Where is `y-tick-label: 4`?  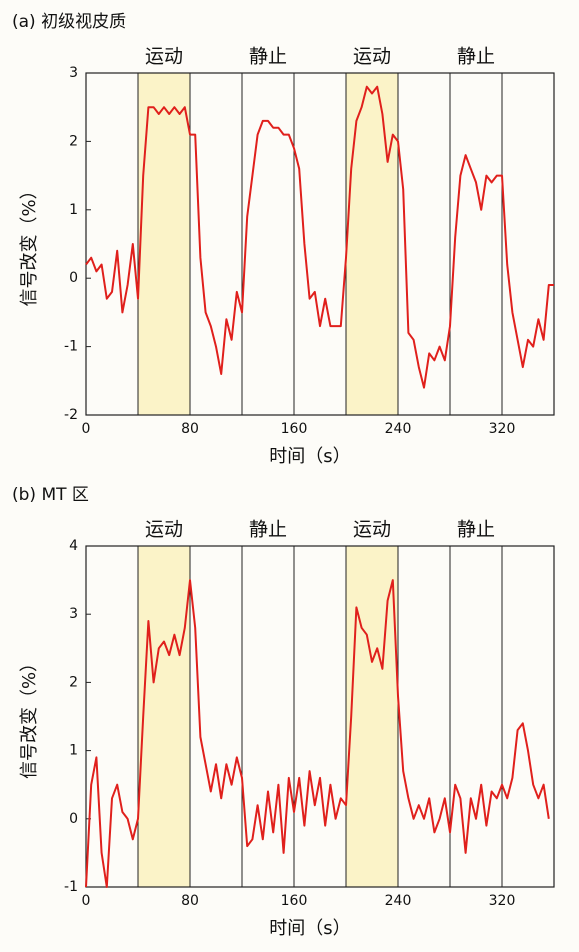 y-tick-label: 4 is located at coordinates (73, 546).